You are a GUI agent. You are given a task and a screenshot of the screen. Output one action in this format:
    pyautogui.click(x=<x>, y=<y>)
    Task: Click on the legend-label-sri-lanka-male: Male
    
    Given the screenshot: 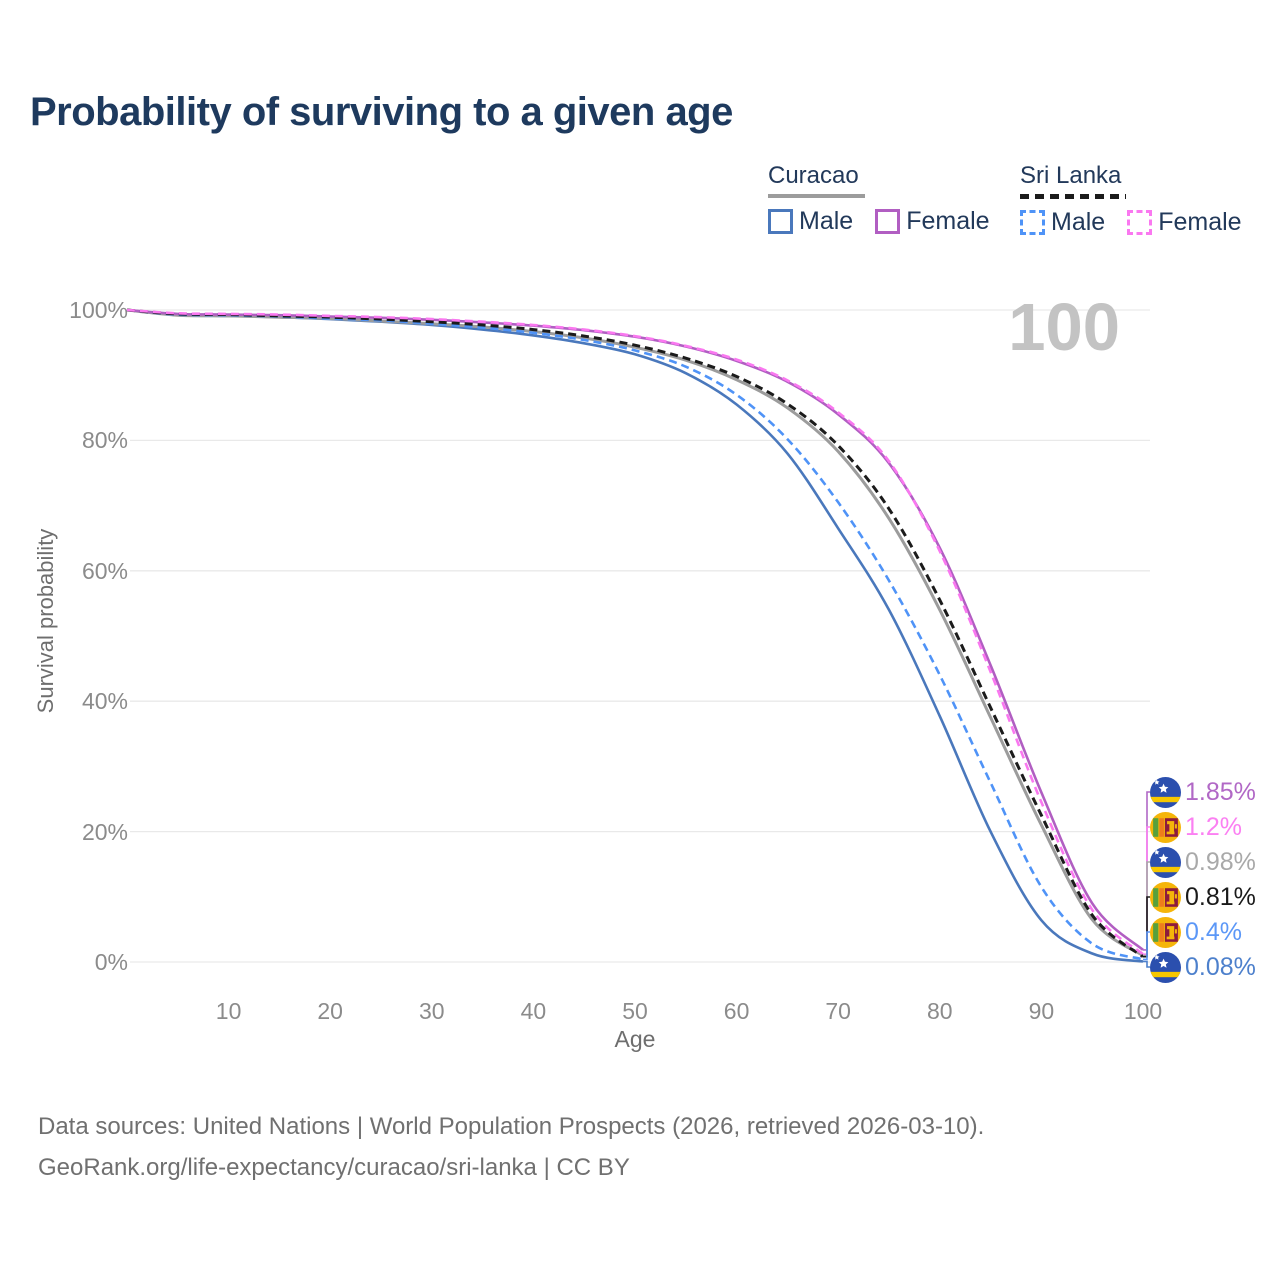 What is the action you would take?
    pyautogui.click(x=1078, y=222)
    